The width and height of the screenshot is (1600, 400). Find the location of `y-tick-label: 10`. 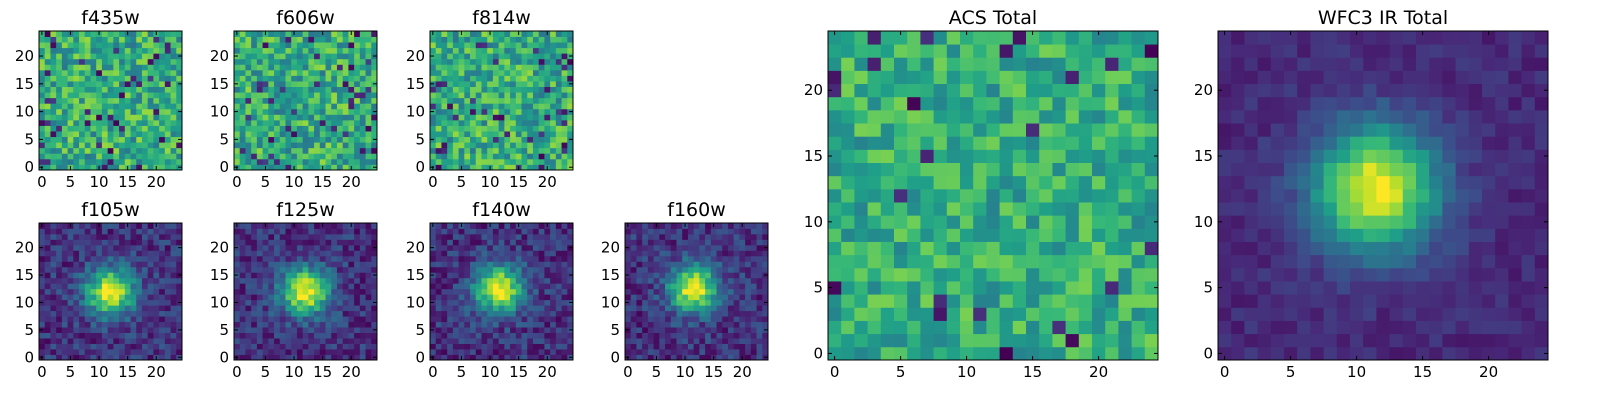

y-tick-label: 10 is located at coordinates (24, 302).